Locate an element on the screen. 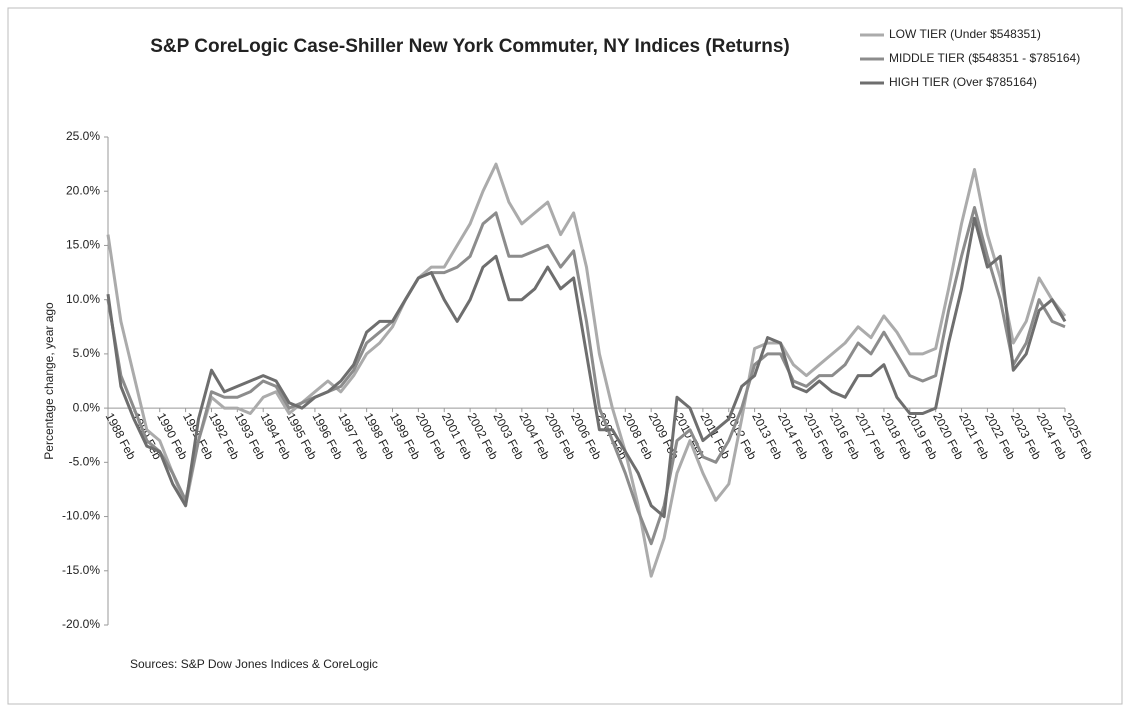  legend-label: LOW TIER (Under $548351) is located at coordinates (965, 34).